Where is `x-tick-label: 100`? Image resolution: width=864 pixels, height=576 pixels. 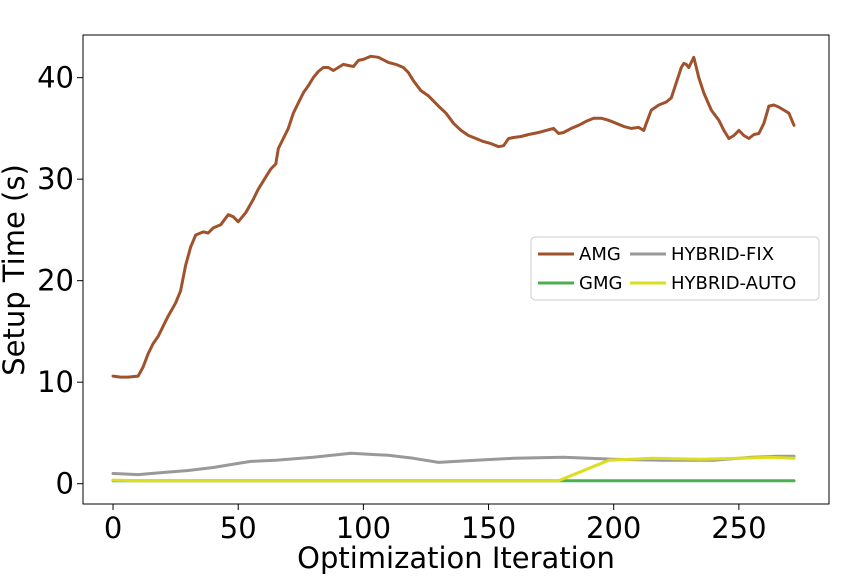
x-tick-label: 100 is located at coordinates (363, 528).